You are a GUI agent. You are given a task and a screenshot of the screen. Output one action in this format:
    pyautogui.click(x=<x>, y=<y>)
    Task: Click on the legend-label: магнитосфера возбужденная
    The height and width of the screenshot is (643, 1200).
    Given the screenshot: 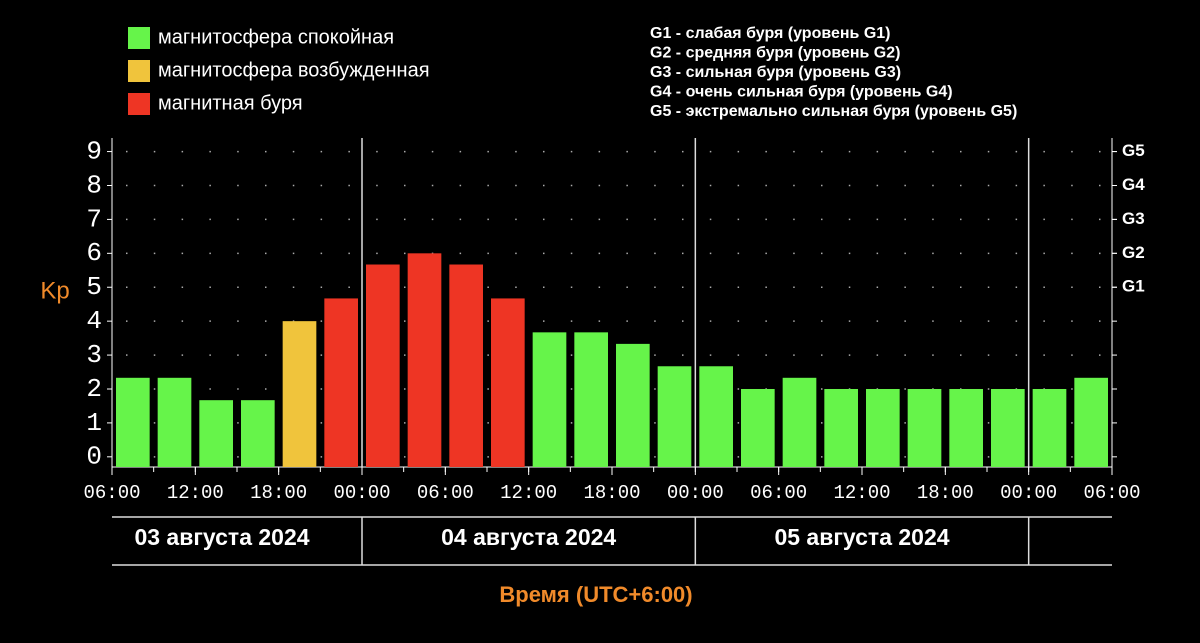 What is the action you would take?
    pyautogui.click(x=294, y=70)
    